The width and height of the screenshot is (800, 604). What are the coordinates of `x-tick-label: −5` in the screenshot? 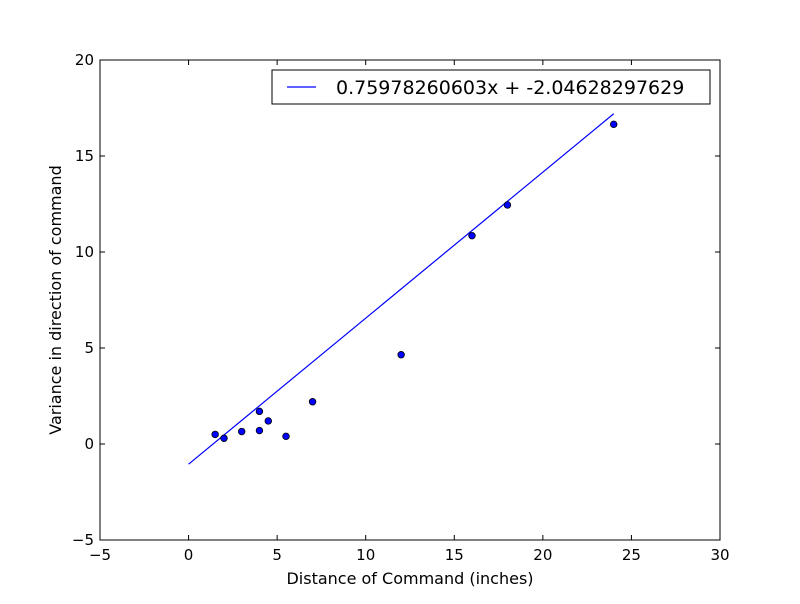 It's located at (100, 555).